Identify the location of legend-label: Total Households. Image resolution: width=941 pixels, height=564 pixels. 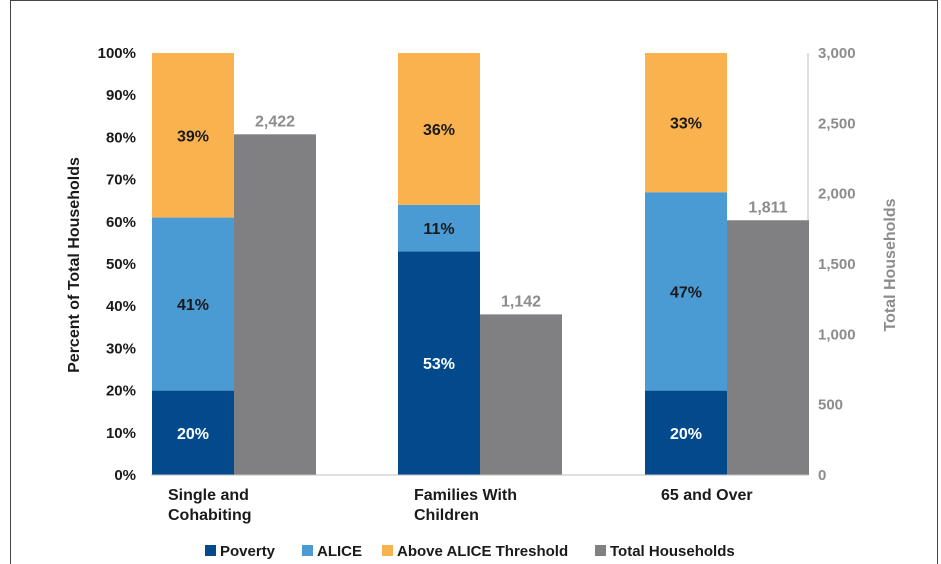
(672, 551).